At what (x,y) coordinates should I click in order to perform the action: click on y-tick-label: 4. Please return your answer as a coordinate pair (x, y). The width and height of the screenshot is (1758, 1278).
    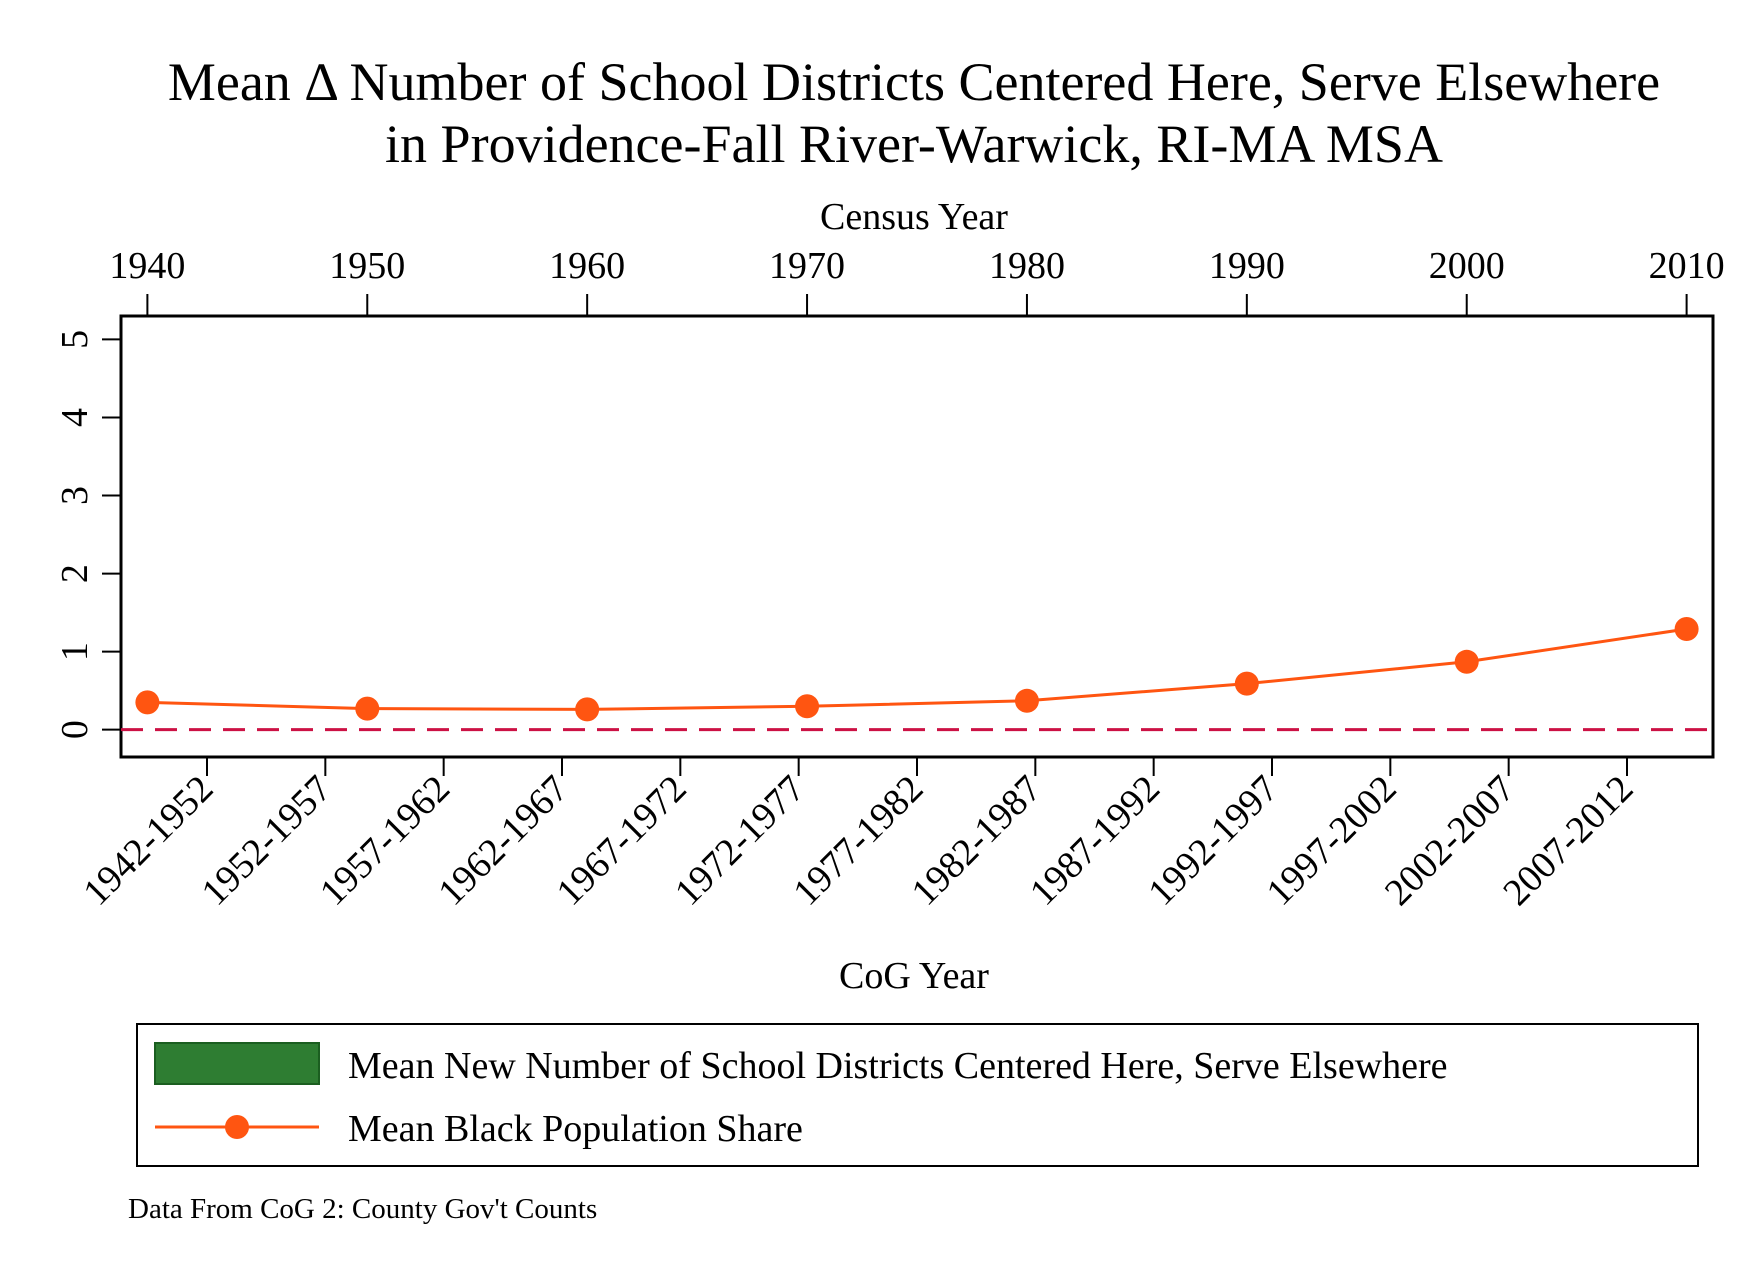
    Looking at the image, I should click on (75, 417).